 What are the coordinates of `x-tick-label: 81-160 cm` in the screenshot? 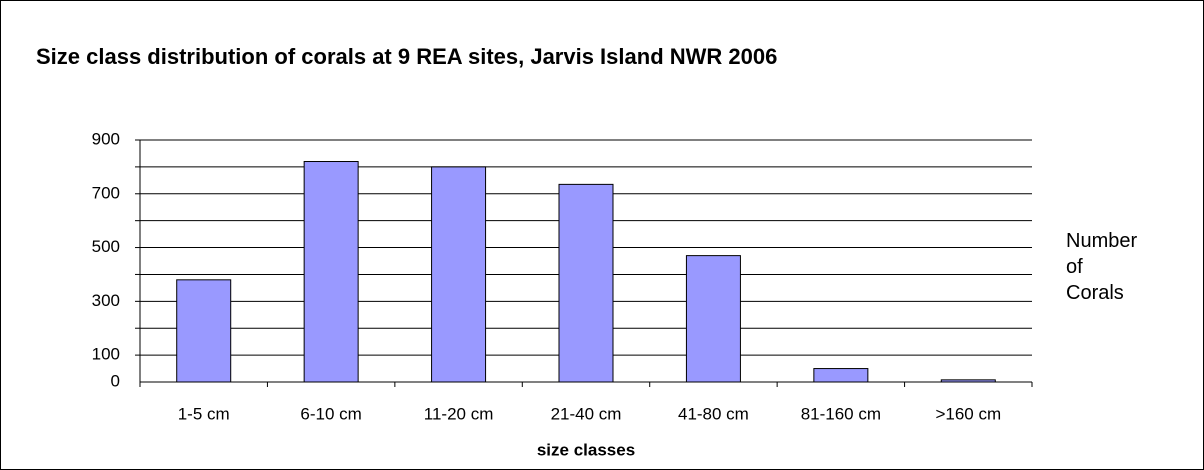 It's located at (841, 413).